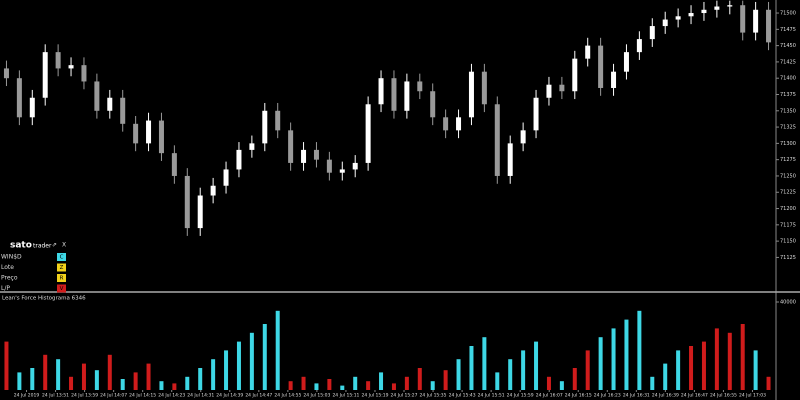 The width and height of the screenshot is (800, 400). What do you see at coordinates (788, 209) in the screenshot?
I see `y-tick-label: 71200` at bounding box center [788, 209].